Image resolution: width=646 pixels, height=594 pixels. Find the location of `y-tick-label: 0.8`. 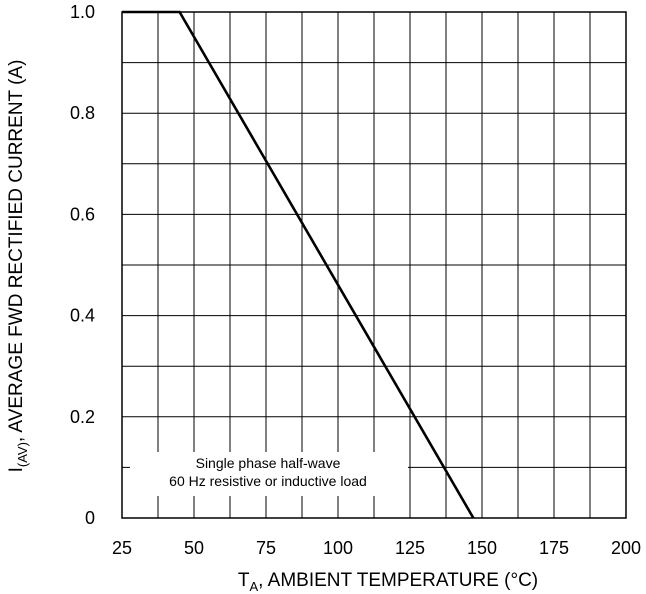

y-tick-label: 0.8 is located at coordinates (82, 113).